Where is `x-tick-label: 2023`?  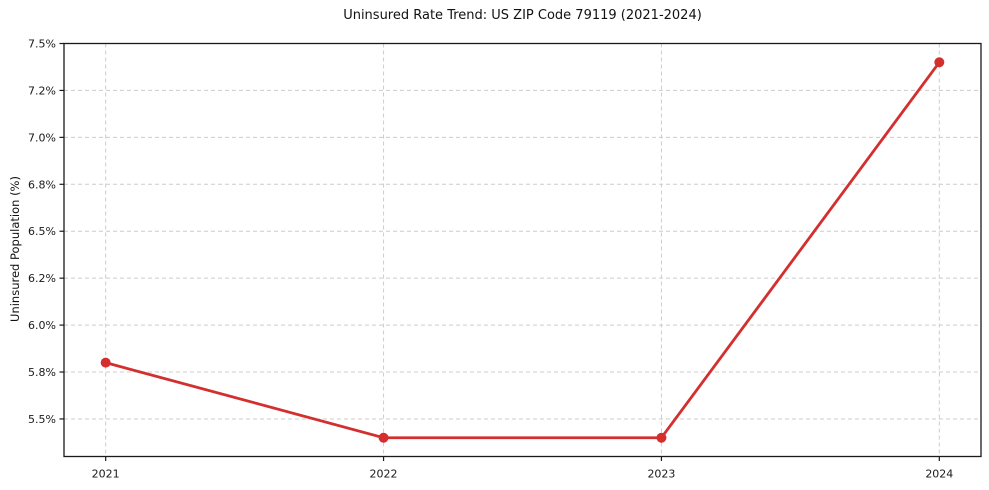 x-tick-label: 2023 is located at coordinates (661, 474).